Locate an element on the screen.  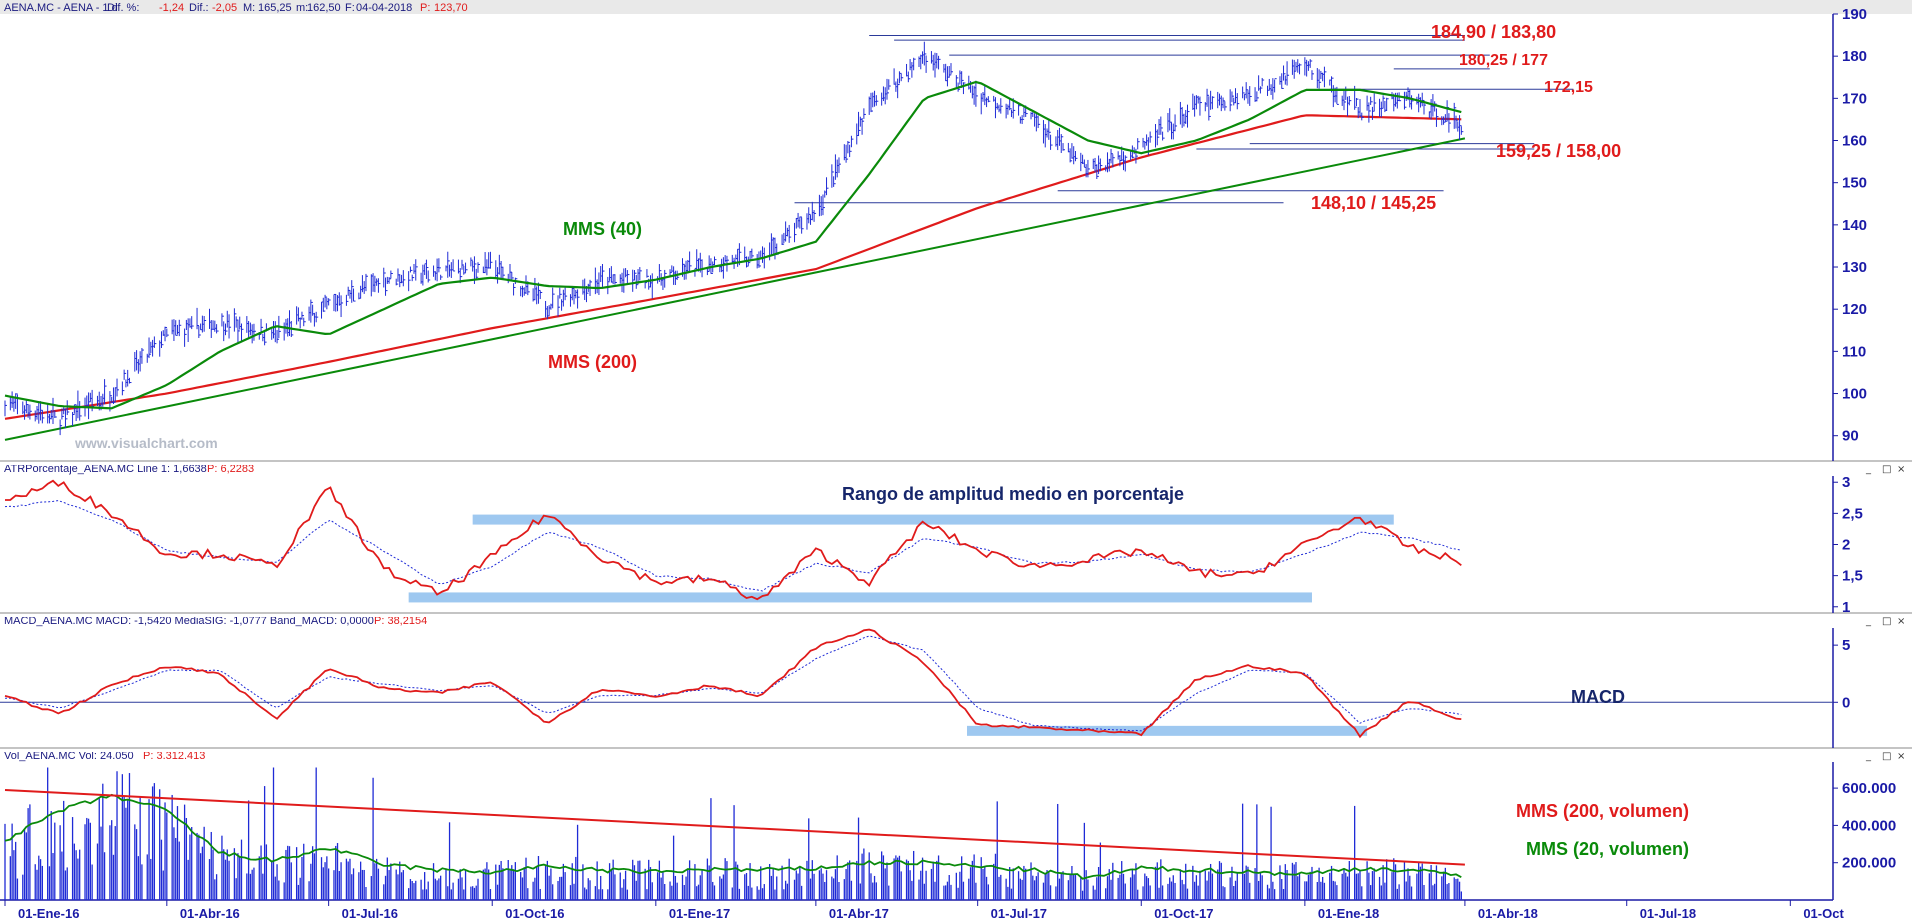
watermark: www.visualchart.com is located at coordinates (146, 443).